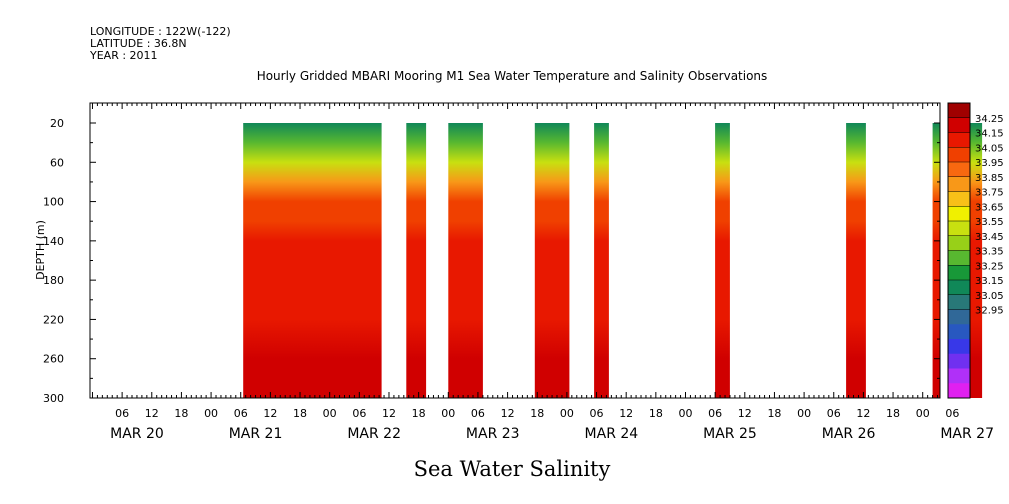 The width and height of the screenshot is (1009, 504). Describe the element at coordinates (989, 252) in the screenshot. I see `colorbar-label: 33.35` at that location.